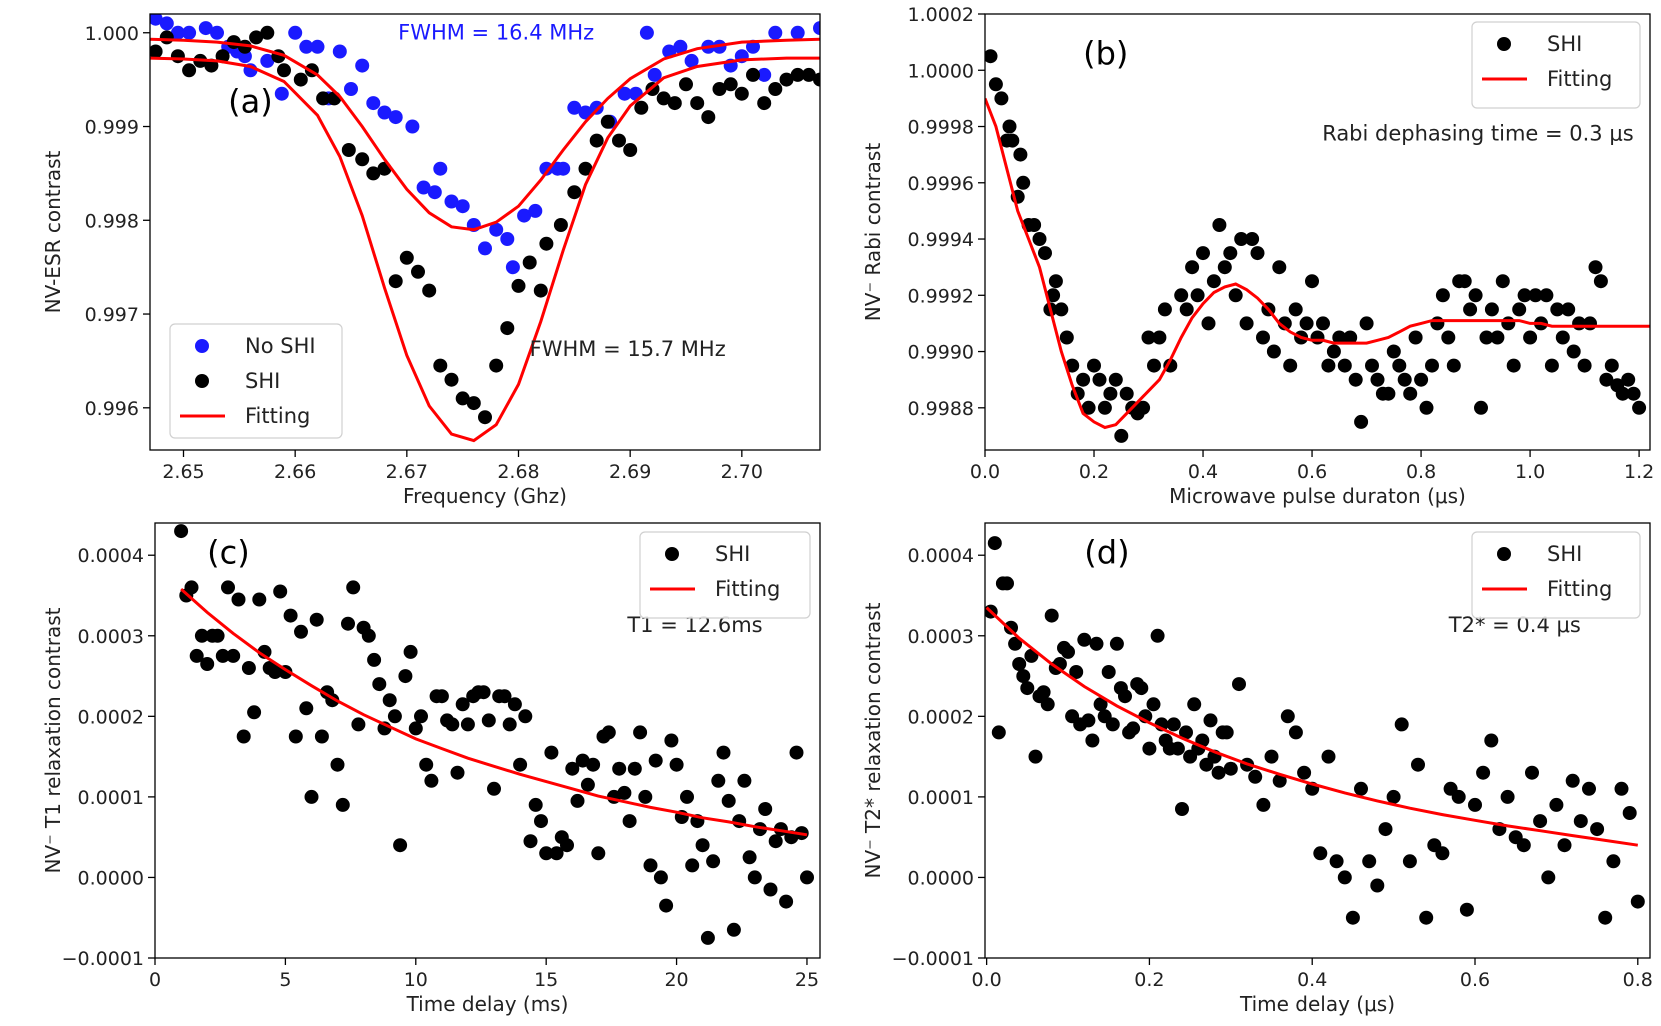  Describe the element at coordinates (1317, 263) in the screenshot. I see `fit-line` at that location.